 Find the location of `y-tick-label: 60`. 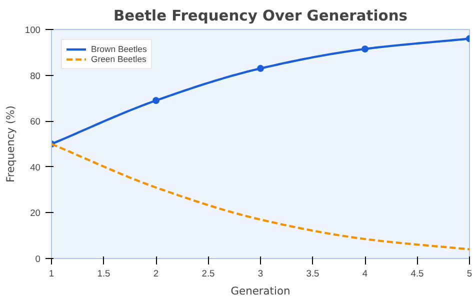

y-tick-label: 60 is located at coordinates (35, 121).